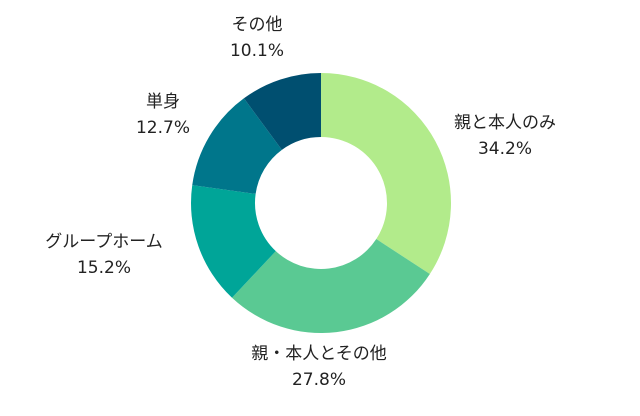  I want to click on slice-label-parents-and-self: 親と本人のみ, so click(505, 123).